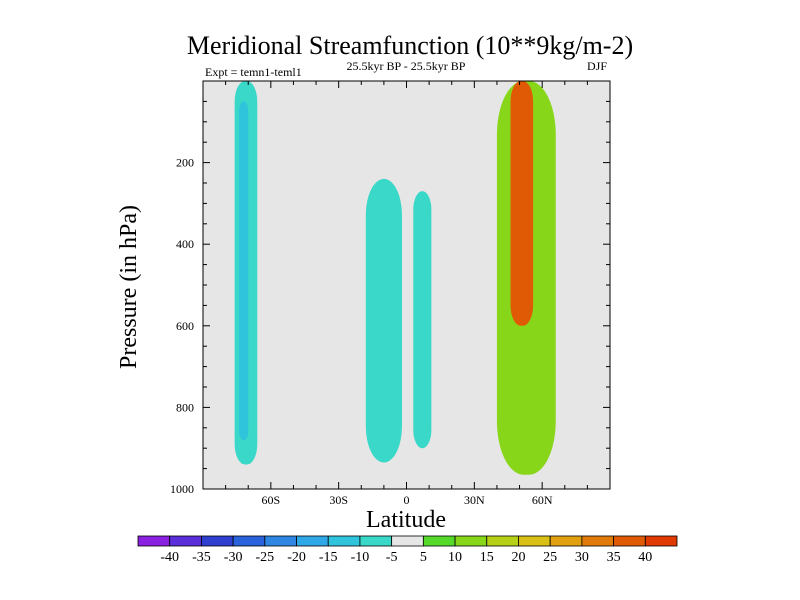 The width and height of the screenshot is (800, 600). Describe the element at coordinates (522, 203) in the screenshot. I see `contour-region-northern-midlat-core` at that location.